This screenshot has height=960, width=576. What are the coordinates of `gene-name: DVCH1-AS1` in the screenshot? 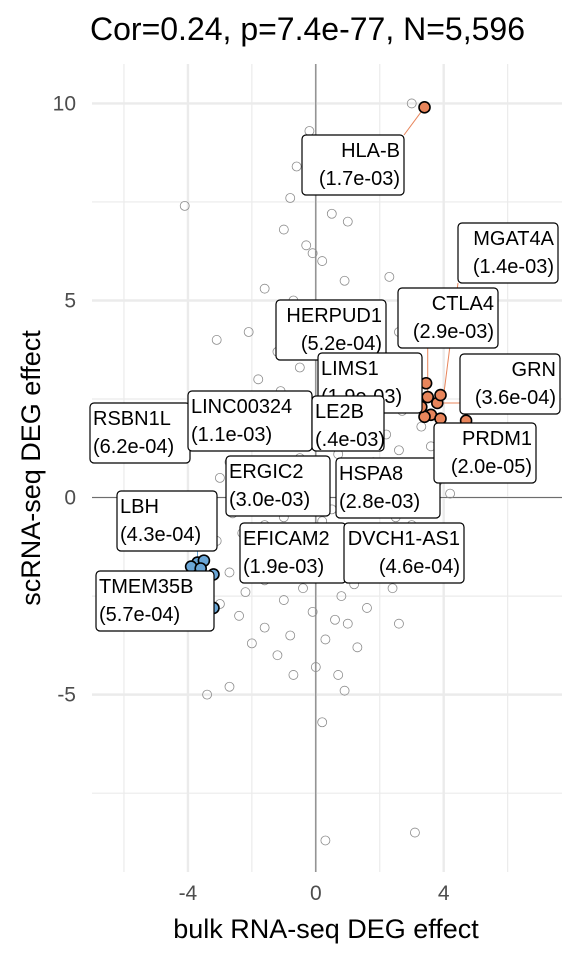 It's located at (404, 539).